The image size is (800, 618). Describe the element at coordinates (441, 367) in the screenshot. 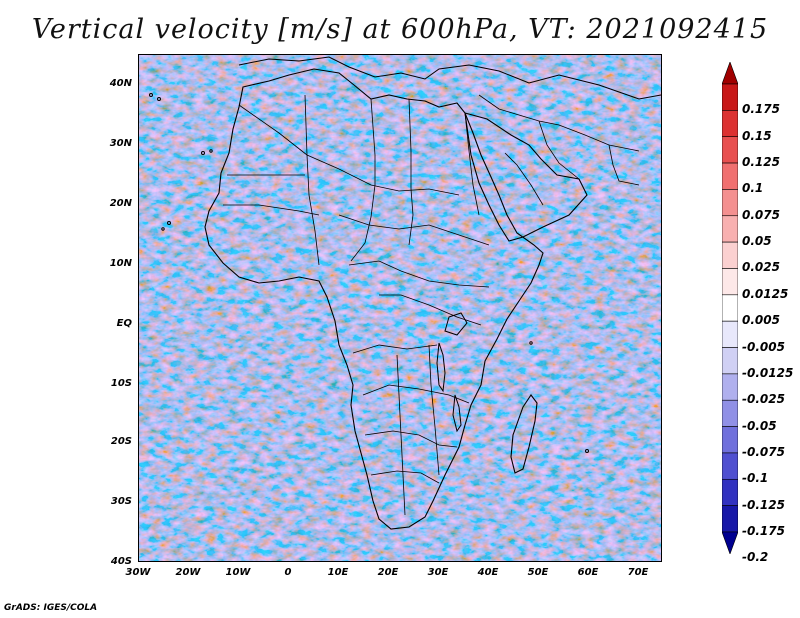

I see `lake-tanganyika` at that location.